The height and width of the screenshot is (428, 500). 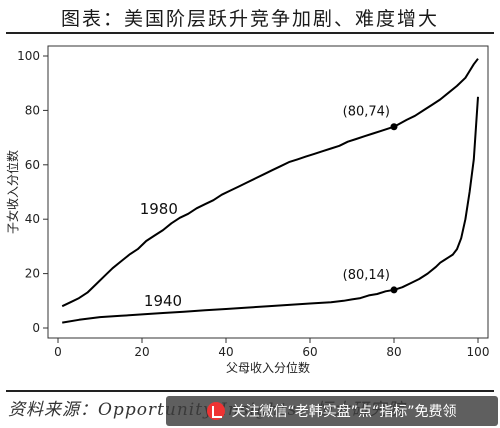 What do you see at coordinates (163, 301) in the screenshot?
I see `series-label-1940: 1940` at bounding box center [163, 301].